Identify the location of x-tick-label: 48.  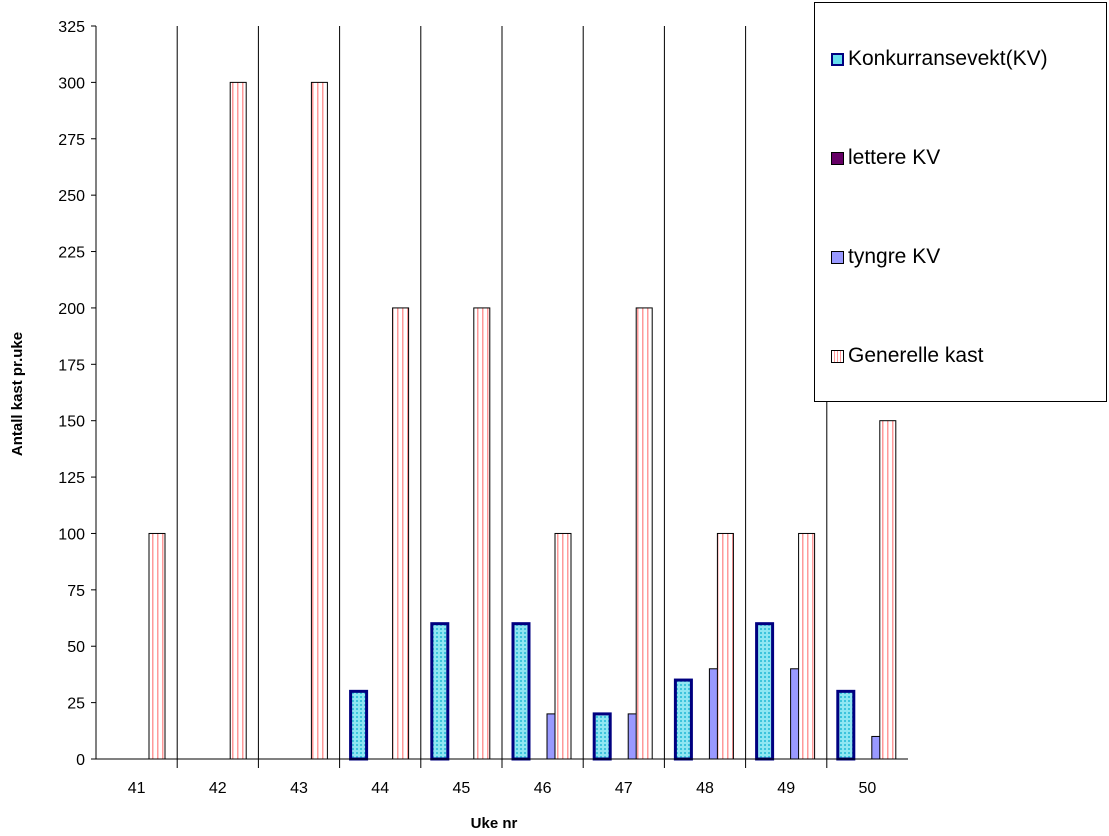
(705, 788).